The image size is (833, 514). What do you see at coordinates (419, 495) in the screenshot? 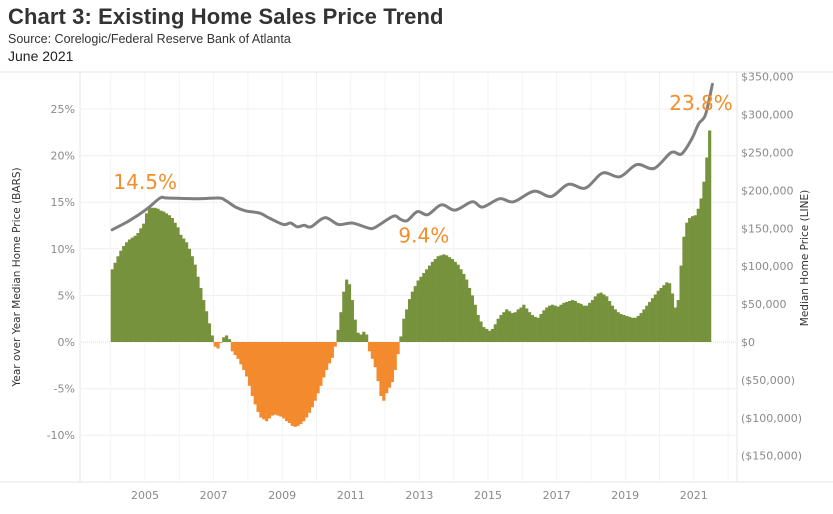
I see `x-tick-label: 2013` at bounding box center [419, 495].